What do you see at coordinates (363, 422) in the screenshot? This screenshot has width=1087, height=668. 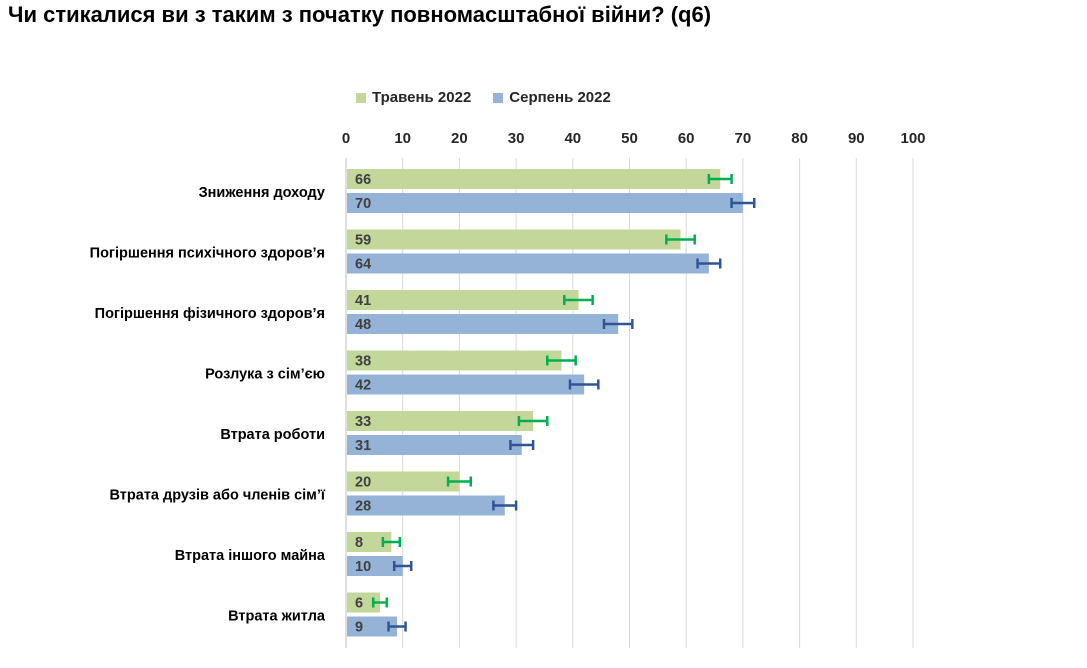 I see `data-label: 33` at bounding box center [363, 422].